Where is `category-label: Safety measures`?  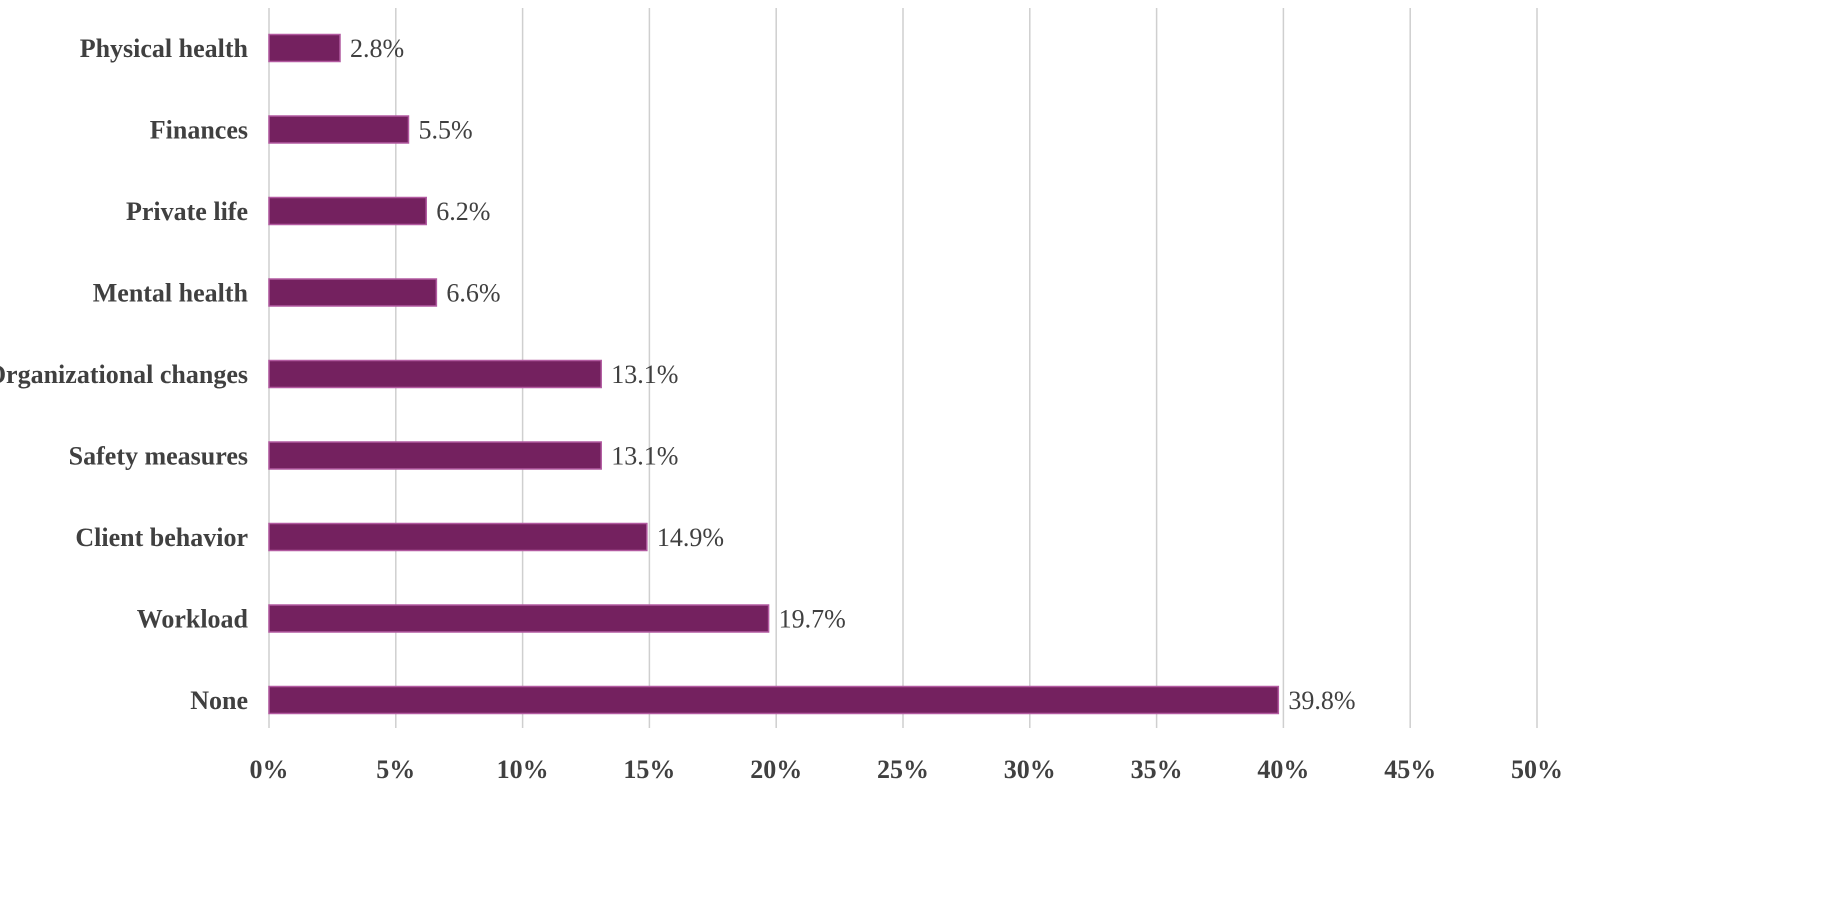 category-label: Safety measures is located at coordinates (158, 456).